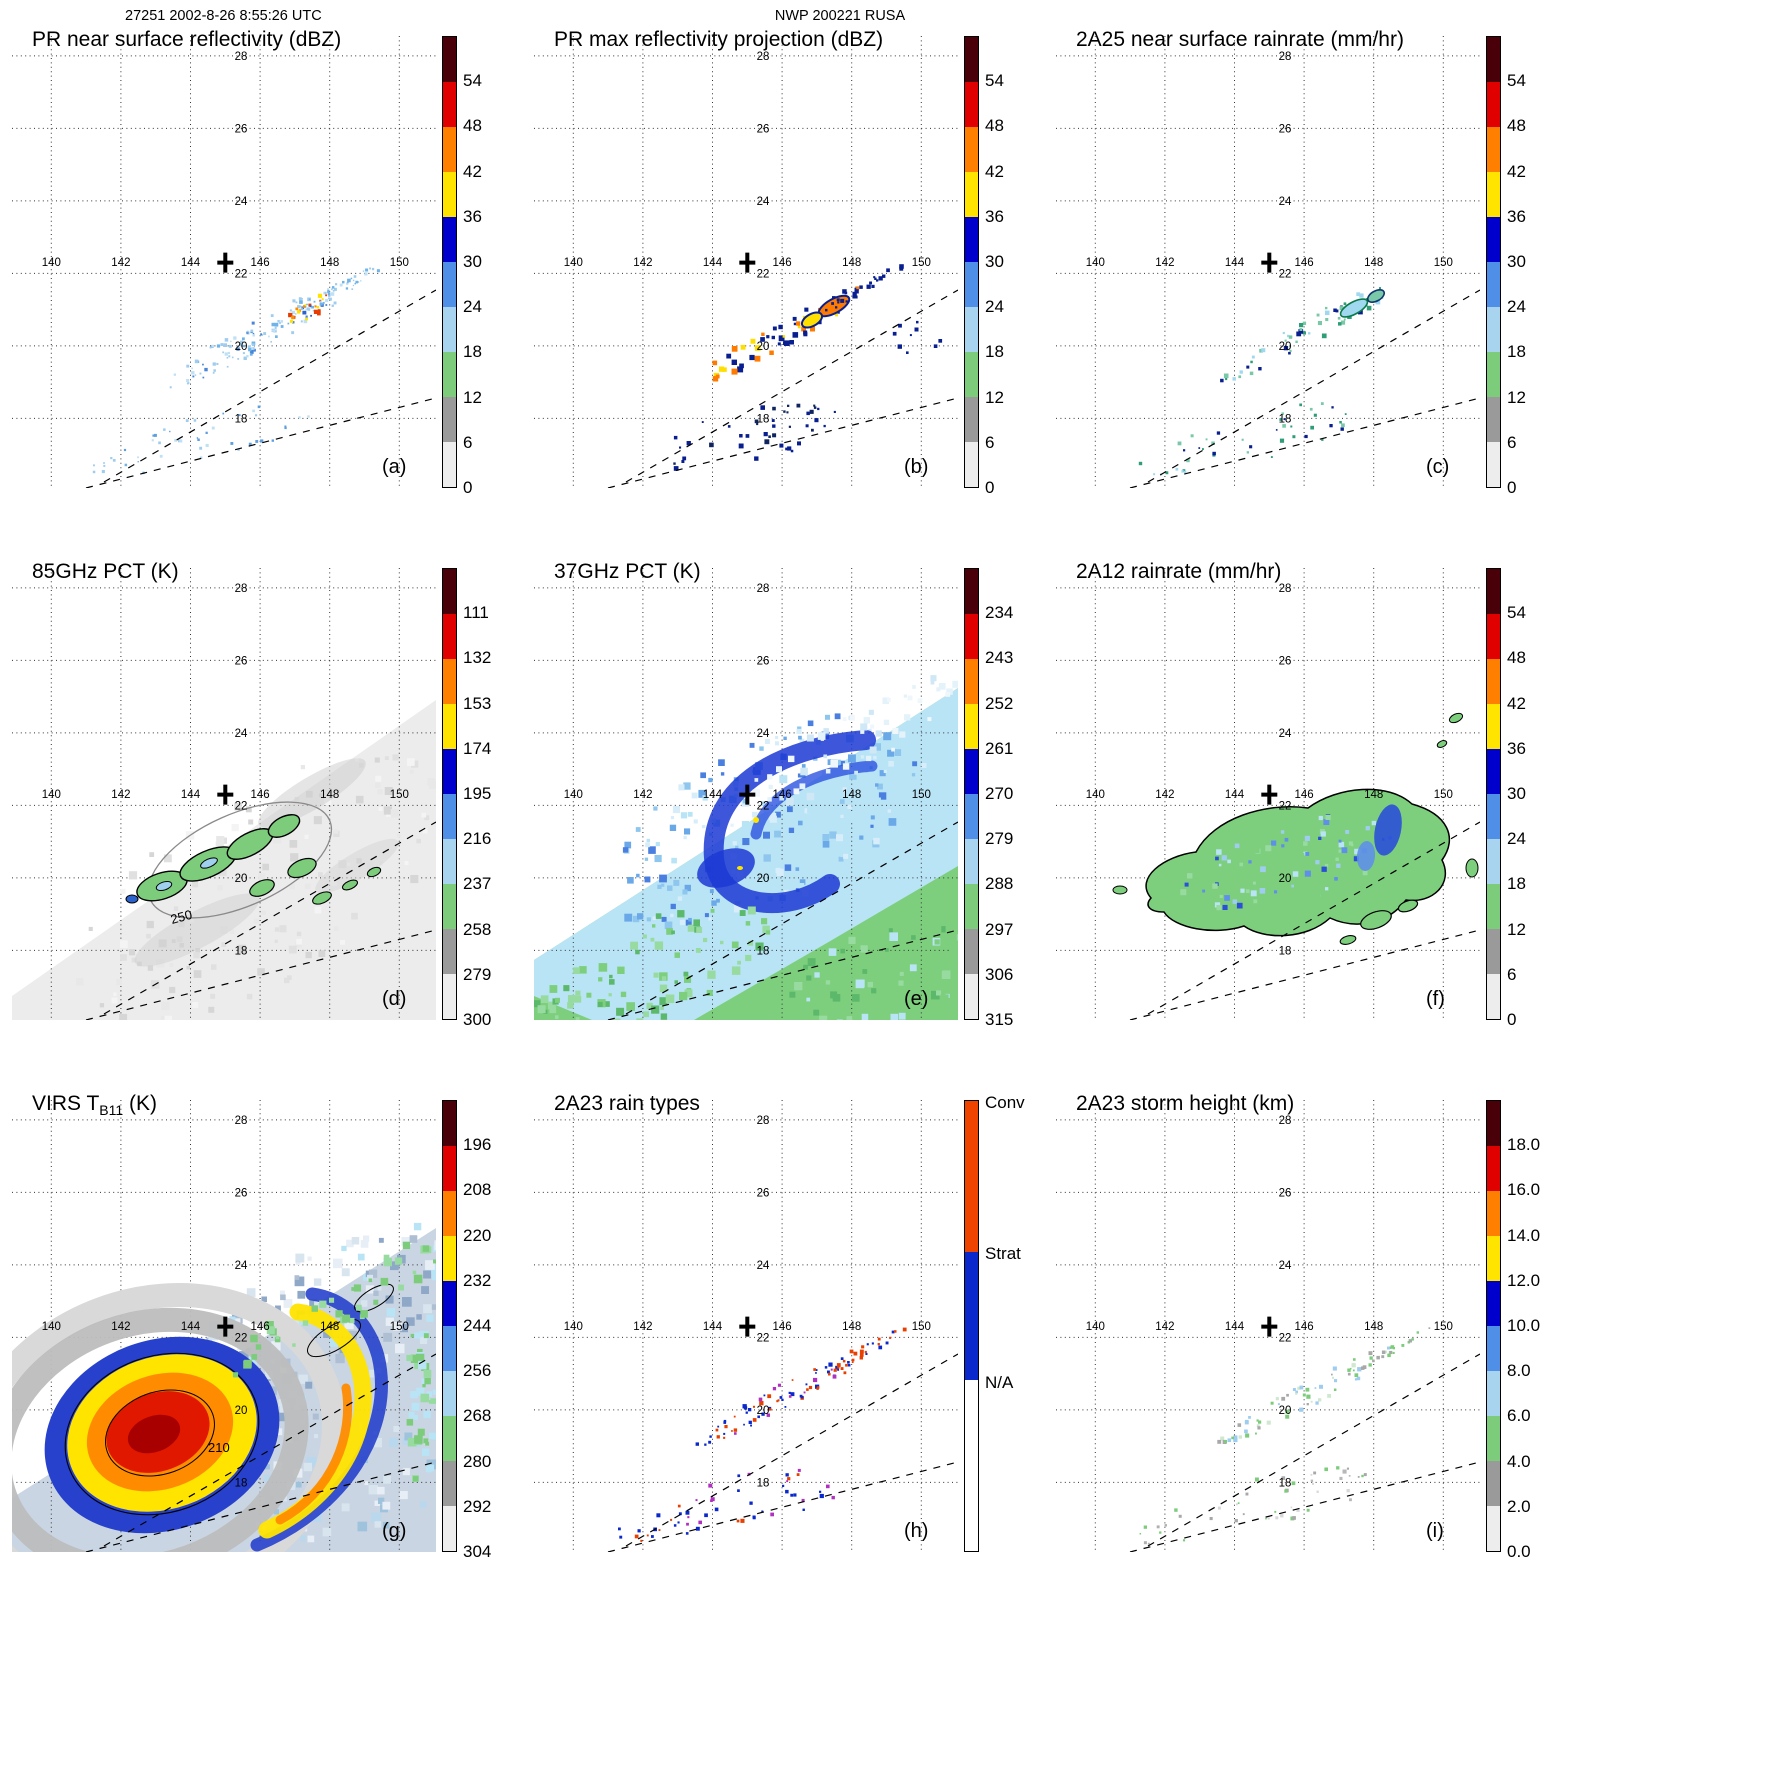 Image resolution: width=1771 pixels, height=1771 pixels. Describe the element at coordinates (1519, 1416) in the screenshot. I see `colorbar-tick-label: 6.0` at that location.